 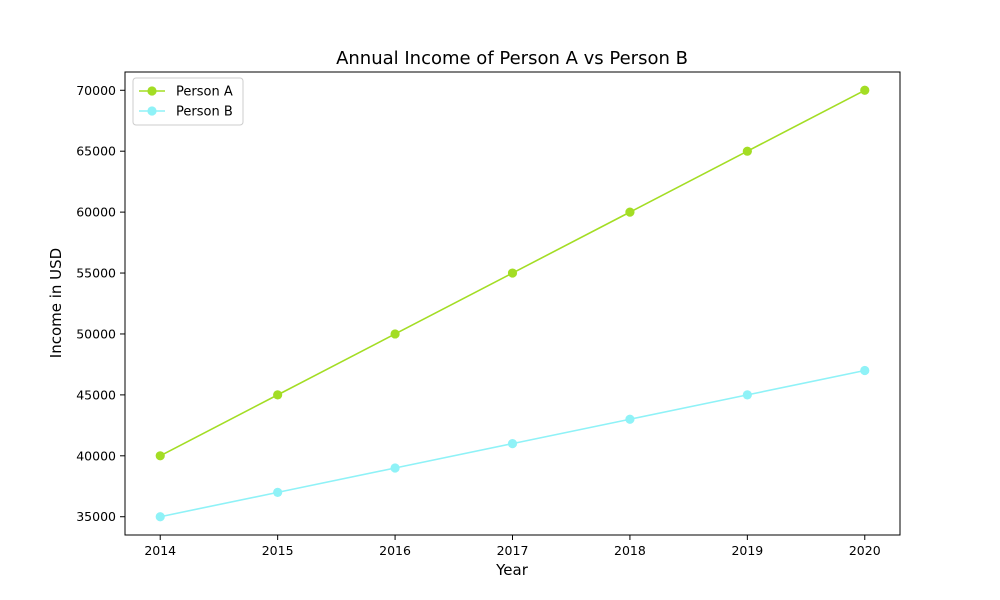 I want to click on y-tick-label: 45000, so click(x=96, y=394).